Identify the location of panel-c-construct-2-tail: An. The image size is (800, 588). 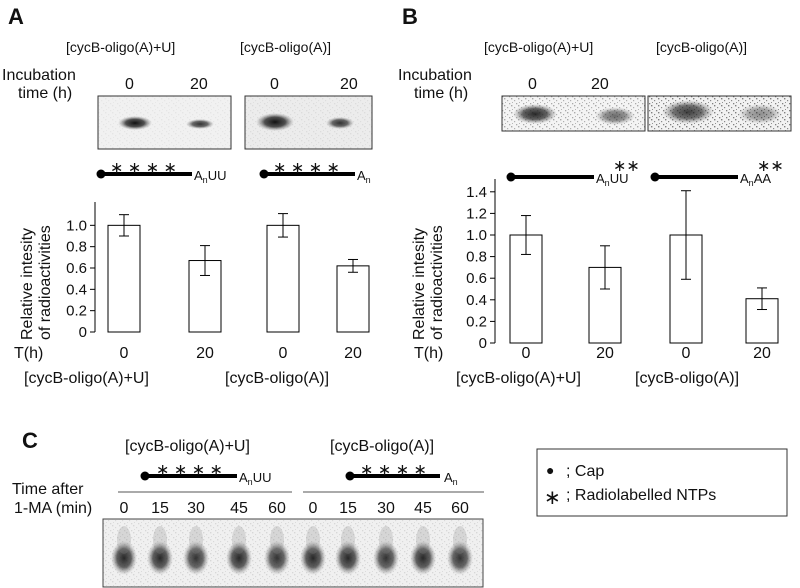
(451, 478).